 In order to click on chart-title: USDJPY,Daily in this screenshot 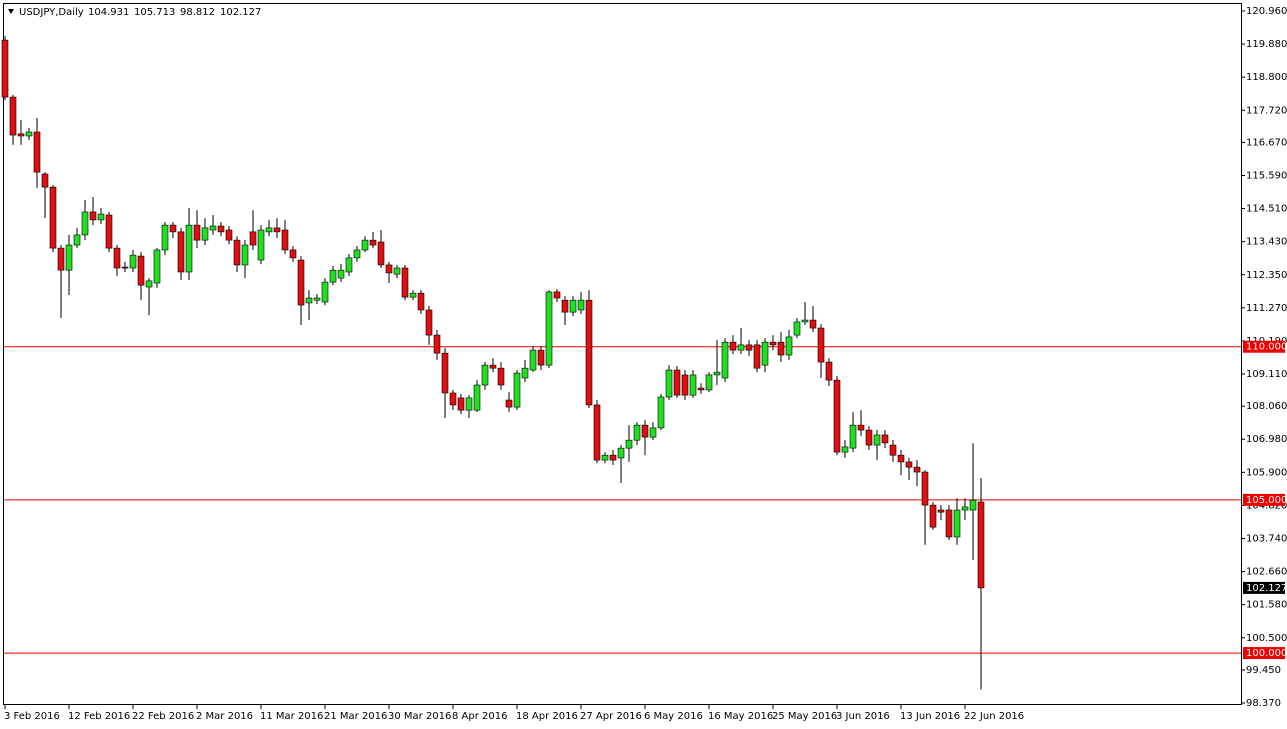, I will do `click(51, 12)`.